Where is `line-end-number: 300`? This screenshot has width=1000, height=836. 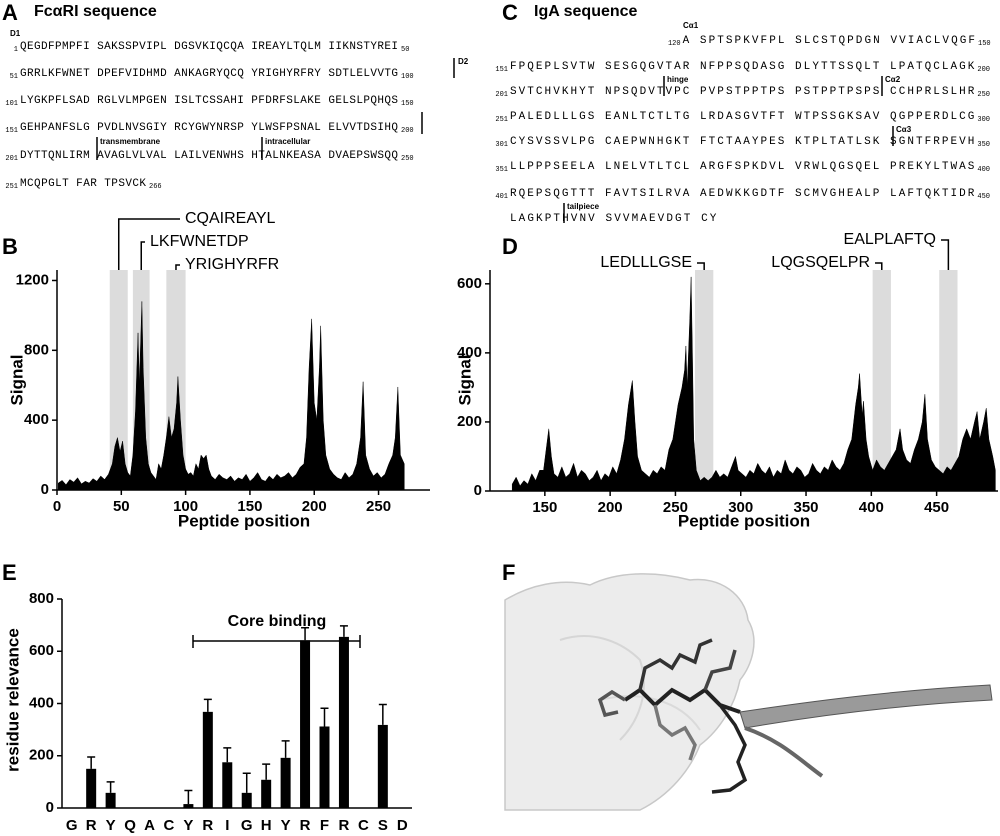 line-end-number: 300 is located at coordinates (983, 120).